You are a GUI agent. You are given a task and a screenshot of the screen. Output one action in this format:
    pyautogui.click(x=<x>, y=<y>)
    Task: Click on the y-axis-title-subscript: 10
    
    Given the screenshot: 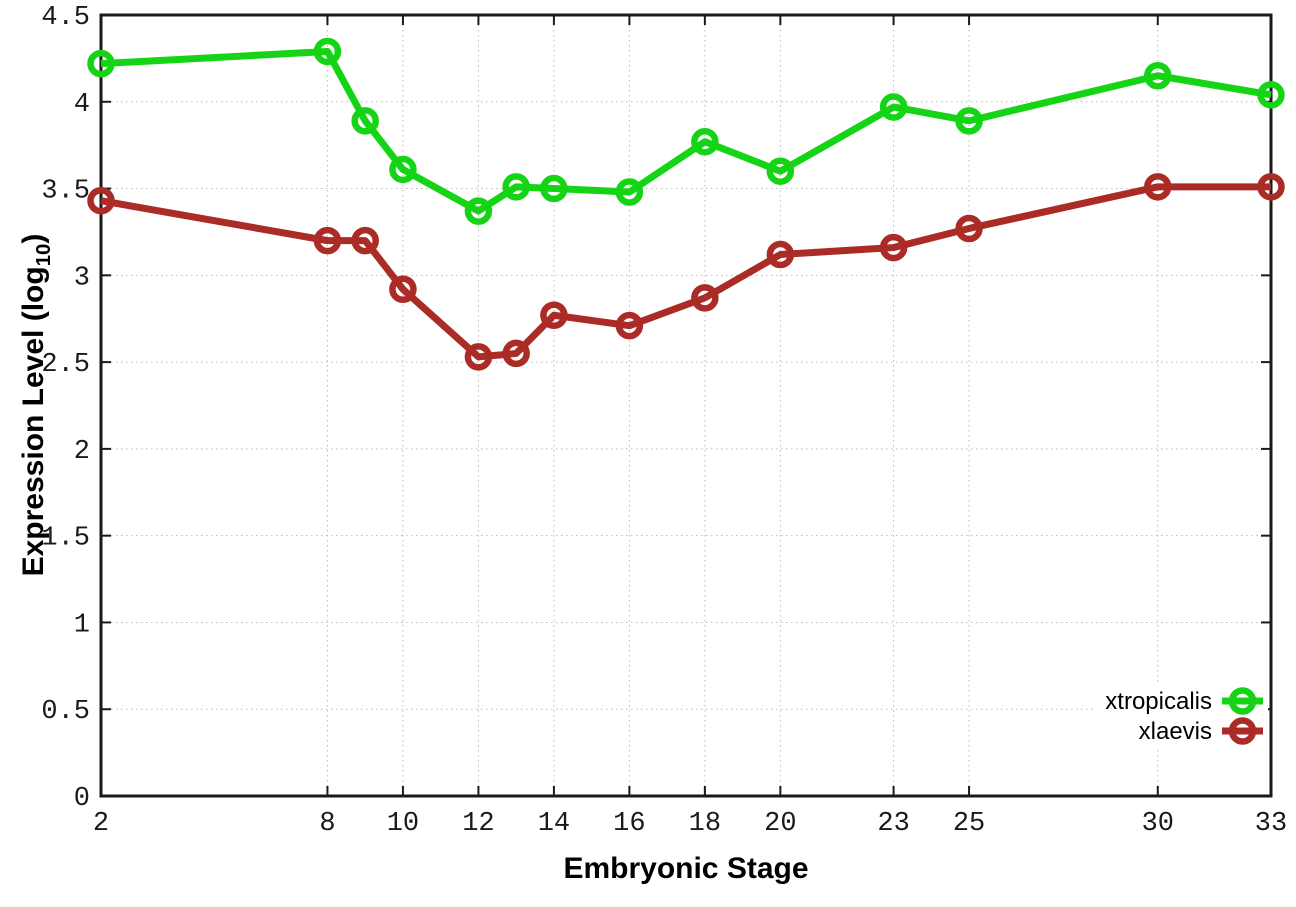 What is the action you would take?
    pyautogui.click(x=44, y=255)
    